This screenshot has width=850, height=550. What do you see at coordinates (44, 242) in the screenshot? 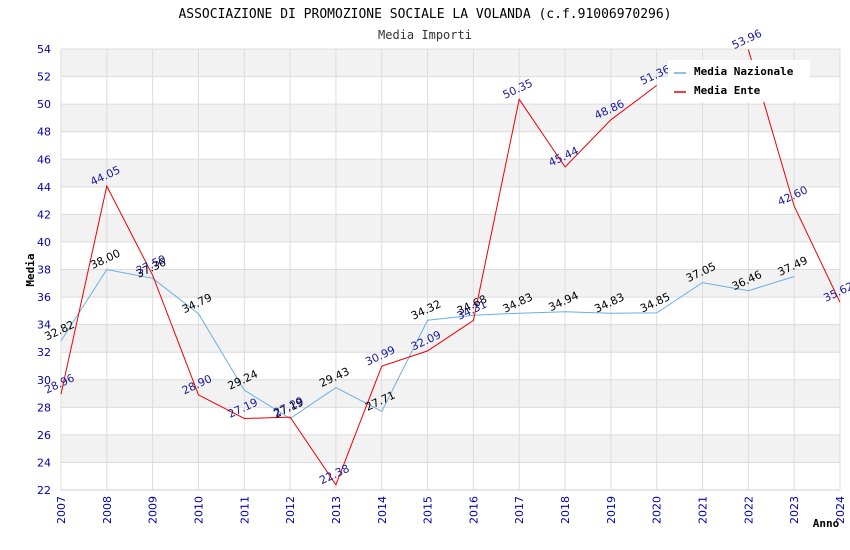
I see `y-tick-label: 40` at bounding box center [44, 242].